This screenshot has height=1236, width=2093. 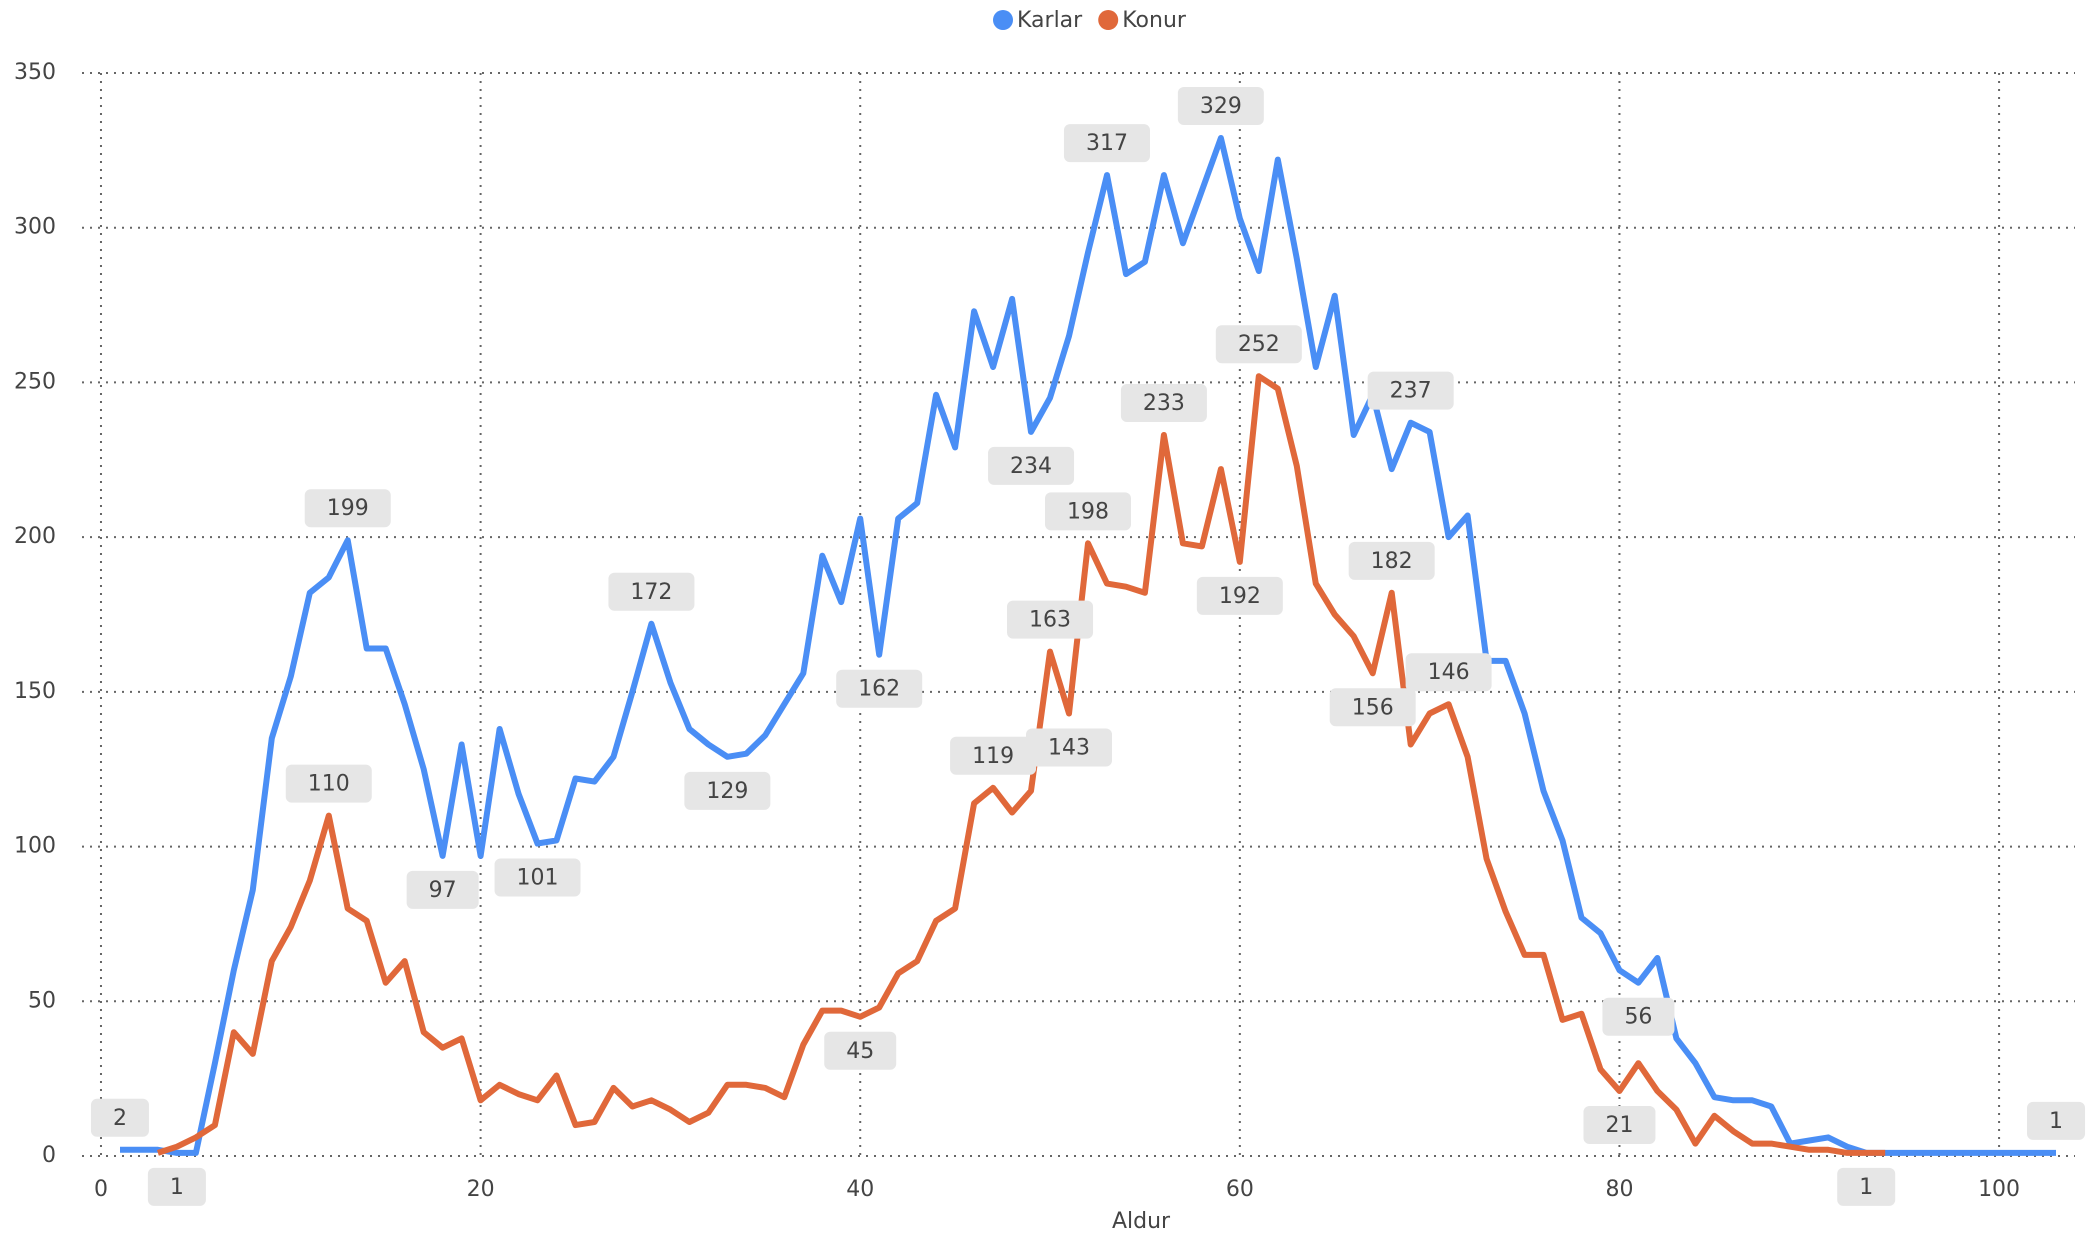 I want to click on x-tick-label: 0, so click(x=101, y=1189).